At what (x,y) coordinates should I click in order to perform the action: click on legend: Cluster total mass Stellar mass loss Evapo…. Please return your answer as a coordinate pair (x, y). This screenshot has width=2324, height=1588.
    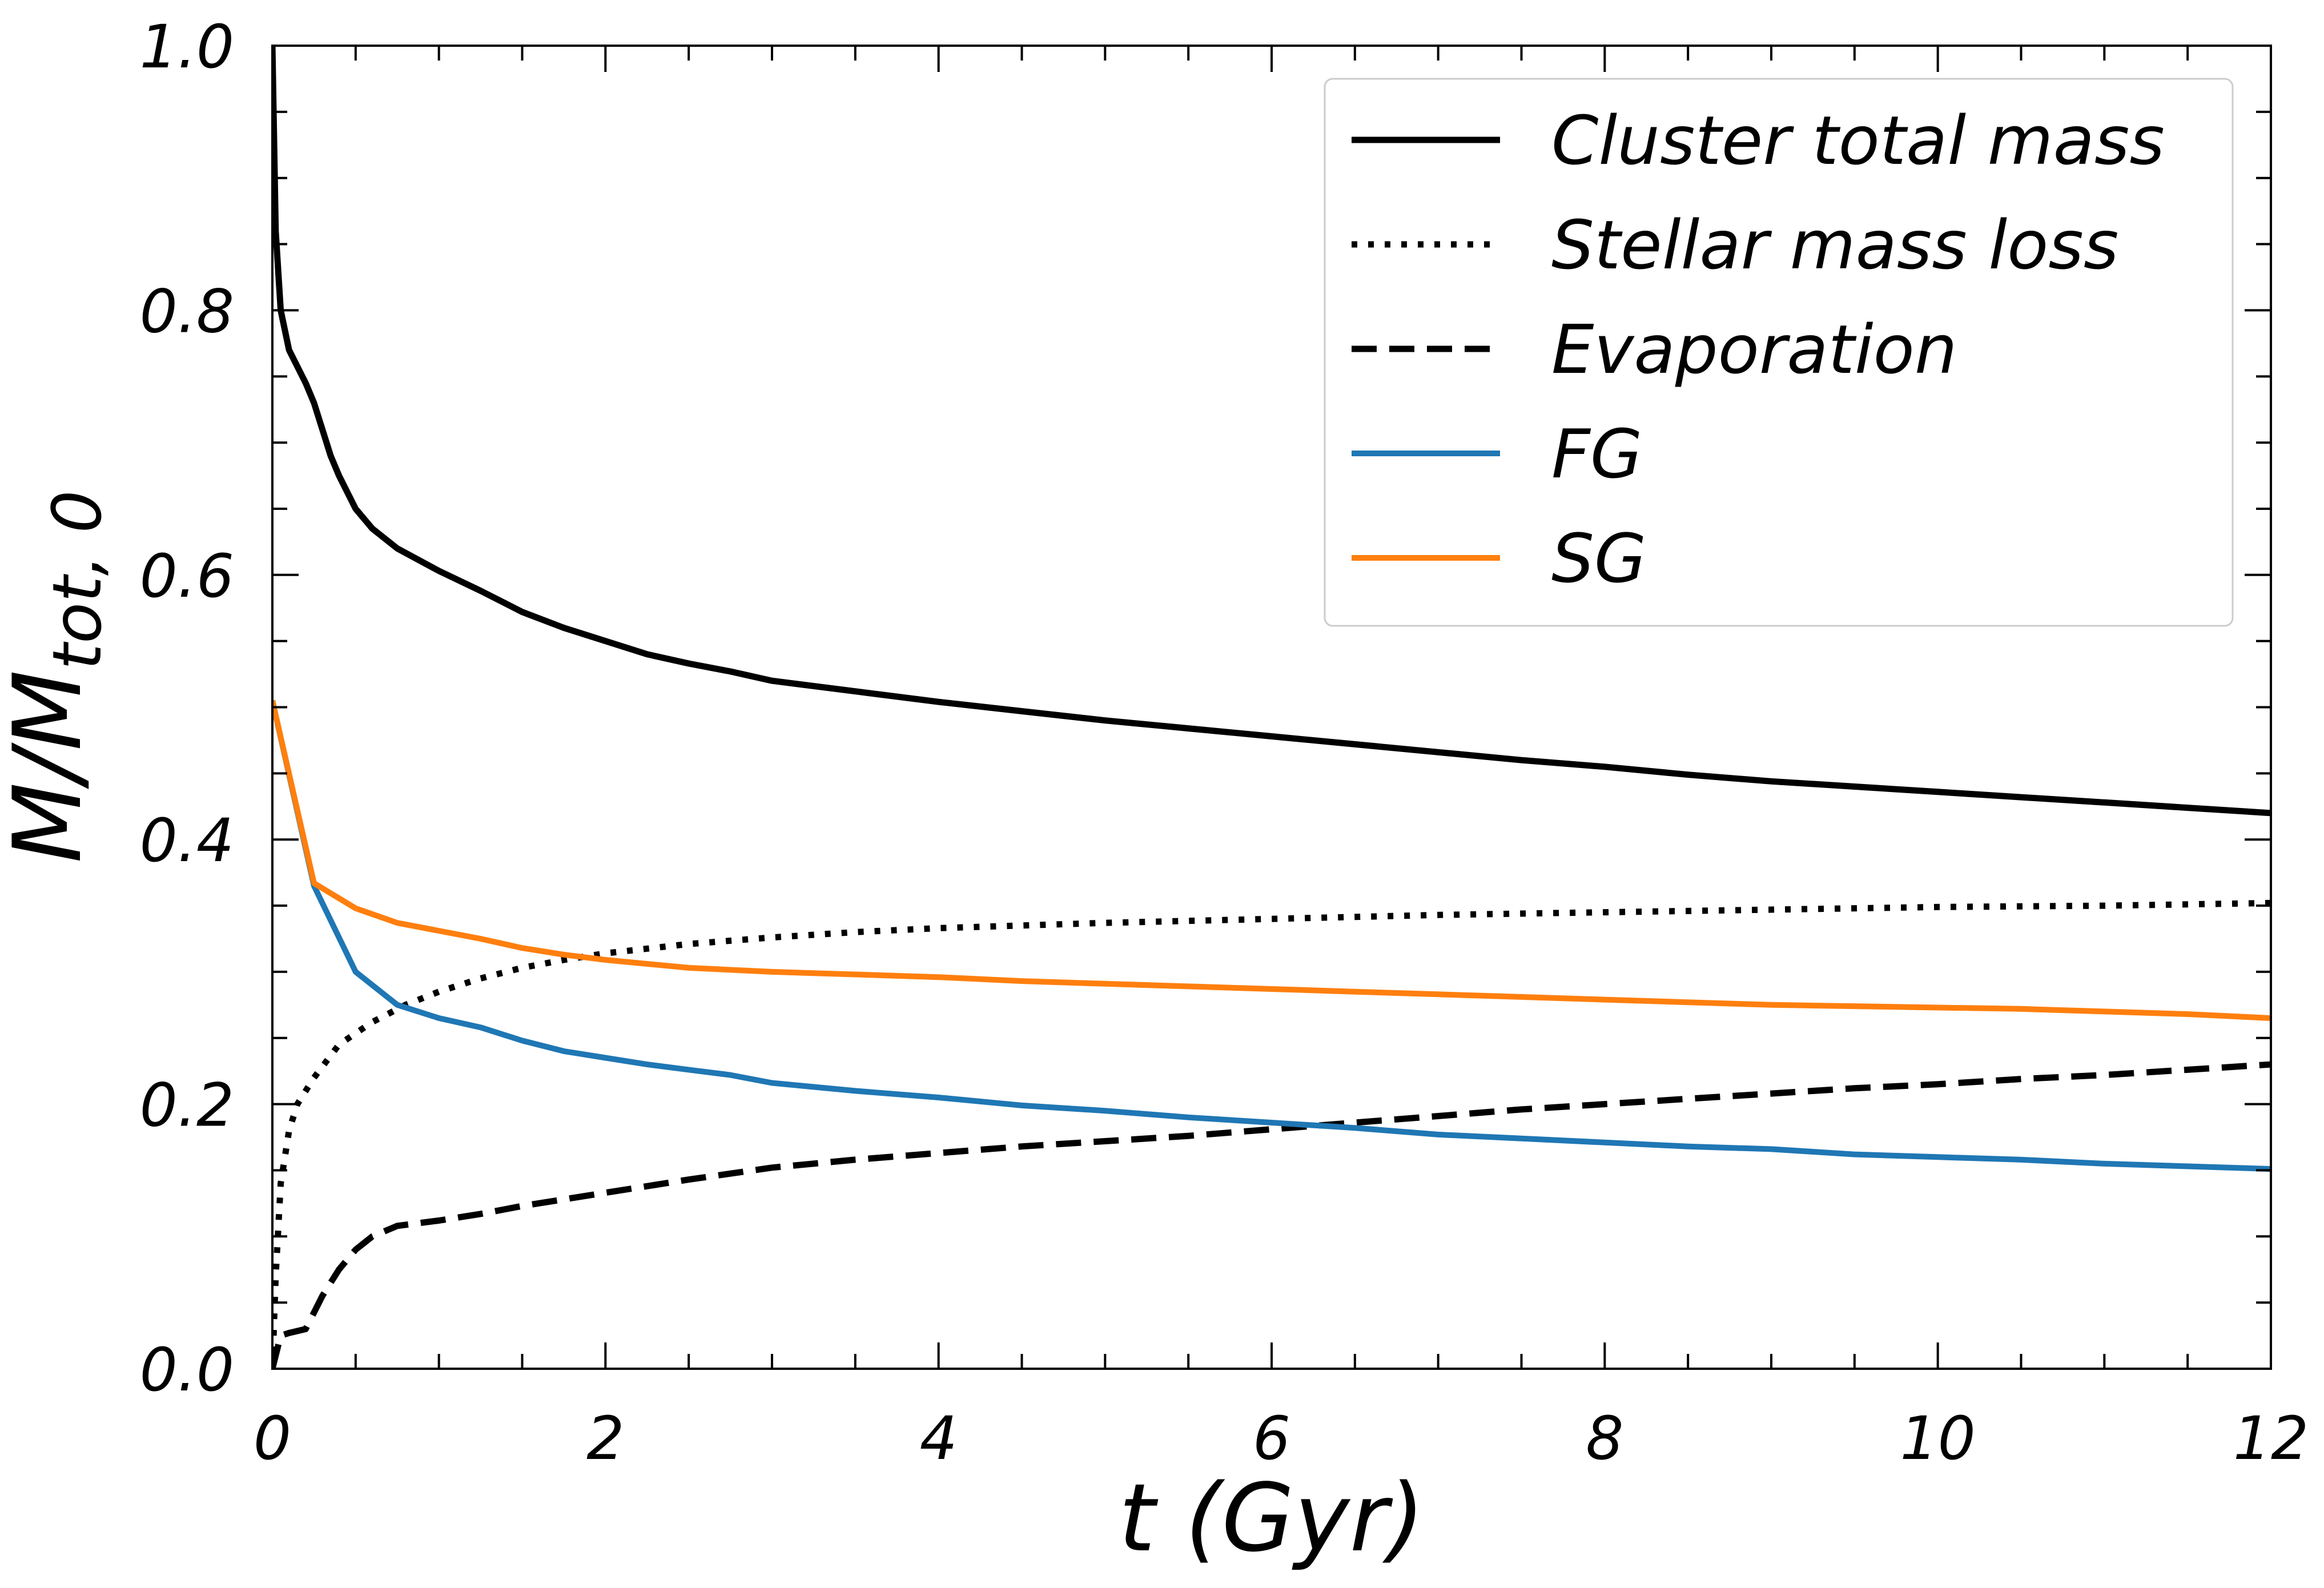
    Looking at the image, I should click on (1779, 352).